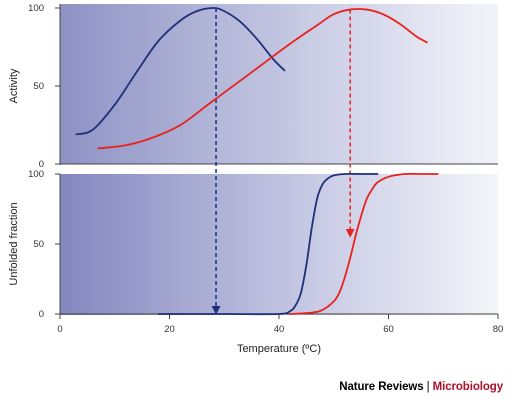 This screenshot has width=521, height=420. What do you see at coordinates (14, 85) in the screenshot?
I see `activity-y-axis-title: Activity` at bounding box center [14, 85].